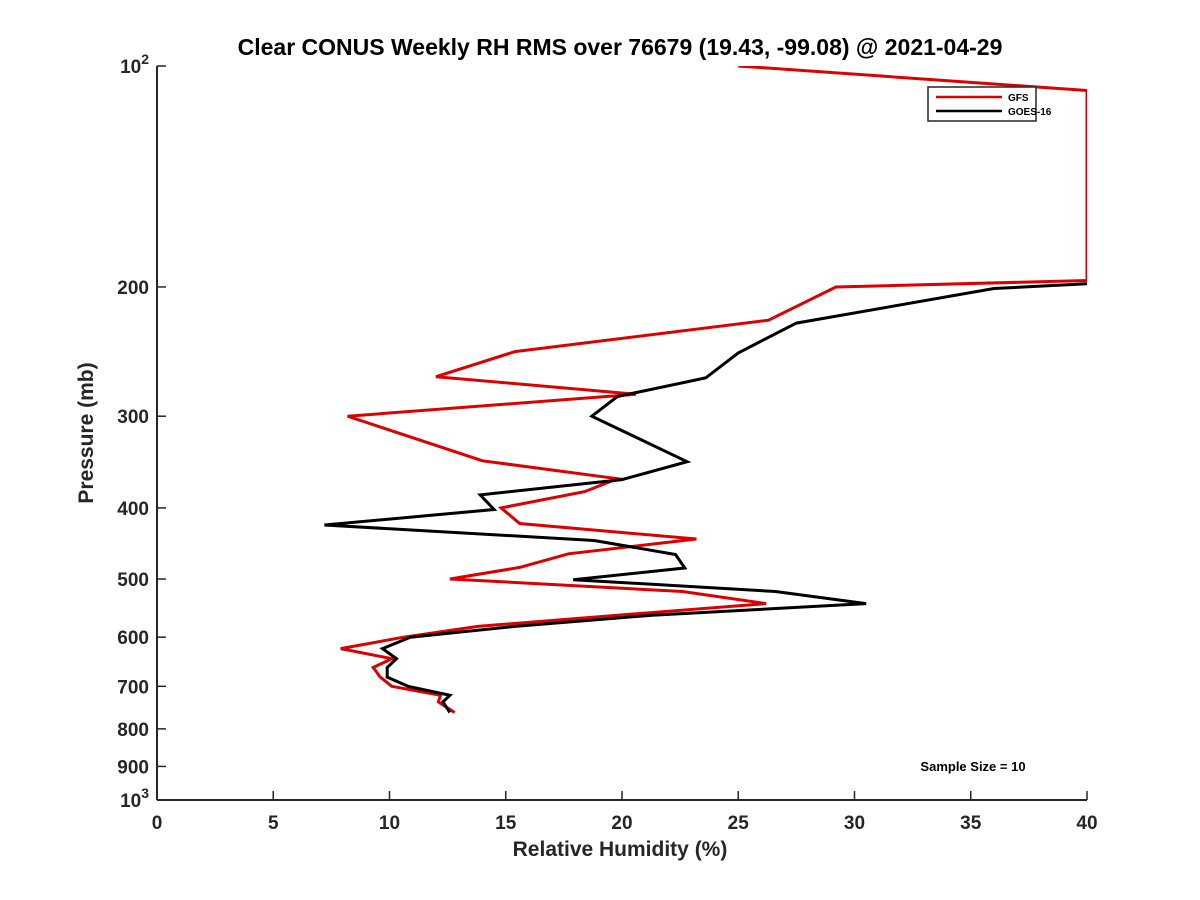 The height and width of the screenshot is (900, 1200). Describe the element at coordinates (620, 849) in the screenshot. I see `x-axis-label: Relative Humidity (%)` at that location.